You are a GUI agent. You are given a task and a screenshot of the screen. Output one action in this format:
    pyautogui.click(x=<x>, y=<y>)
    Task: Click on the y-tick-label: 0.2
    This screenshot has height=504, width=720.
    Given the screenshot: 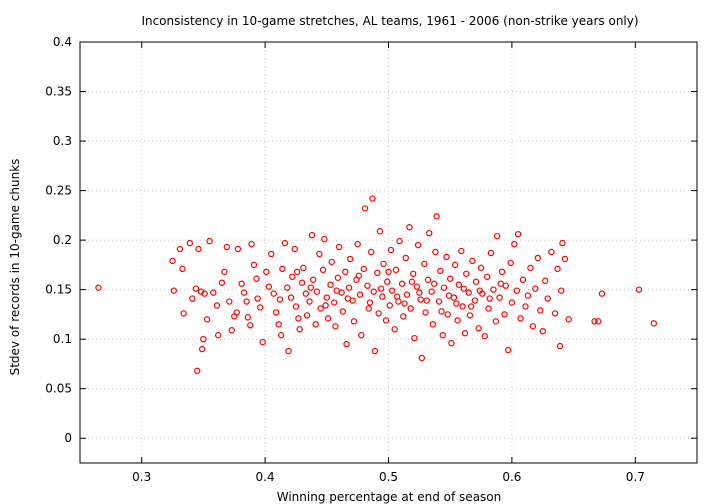 What is the action you would take?
    pyautogui.click(x=62, y=240)
    